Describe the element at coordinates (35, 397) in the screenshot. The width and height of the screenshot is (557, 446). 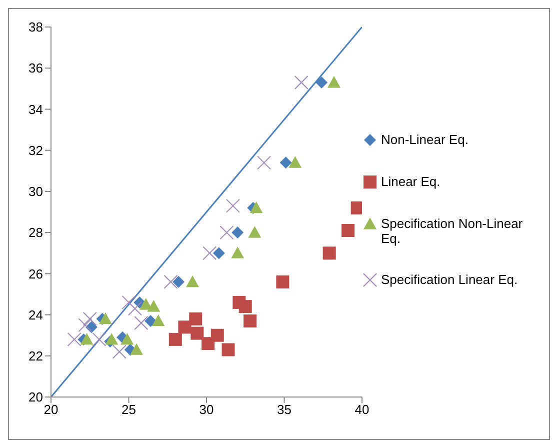
I see `y-tick-label: 20` at that location.